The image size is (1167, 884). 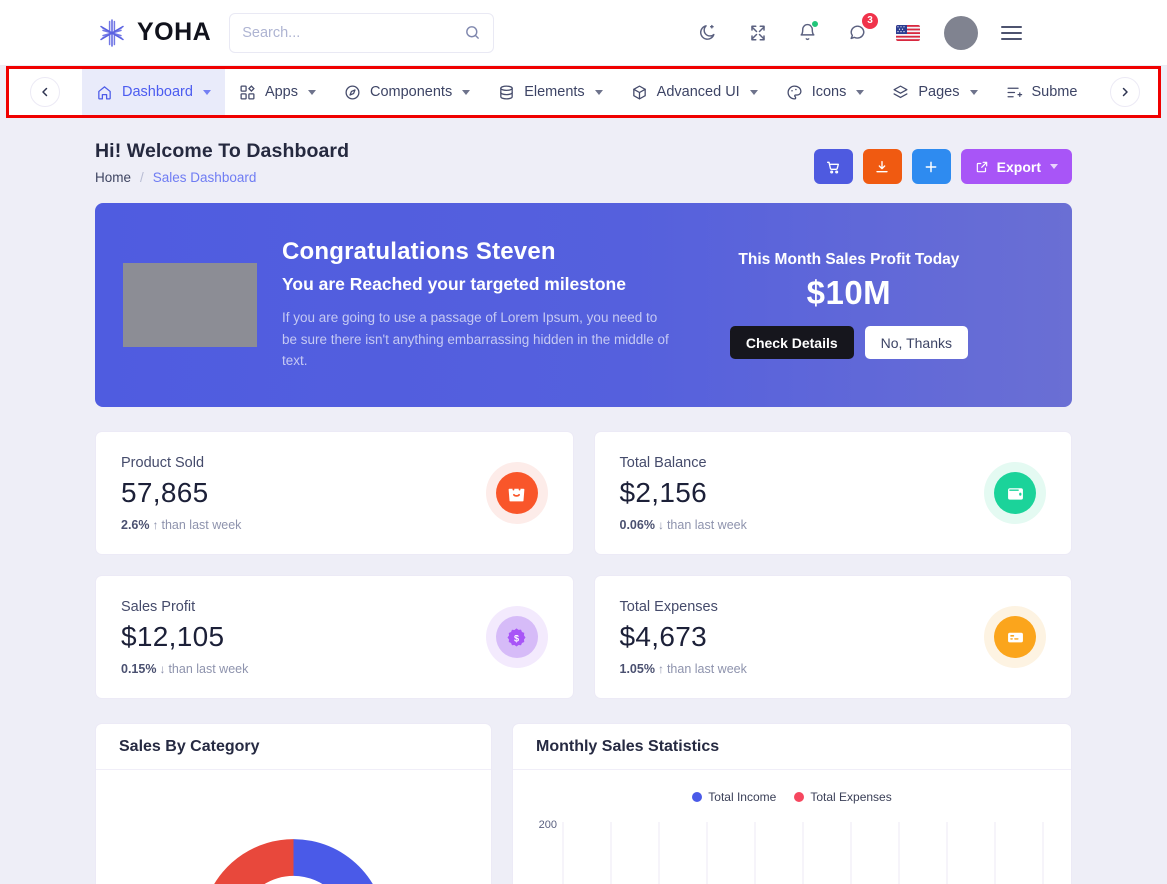 I want to click on list-plus-icon, so click(x=1014, y=92).